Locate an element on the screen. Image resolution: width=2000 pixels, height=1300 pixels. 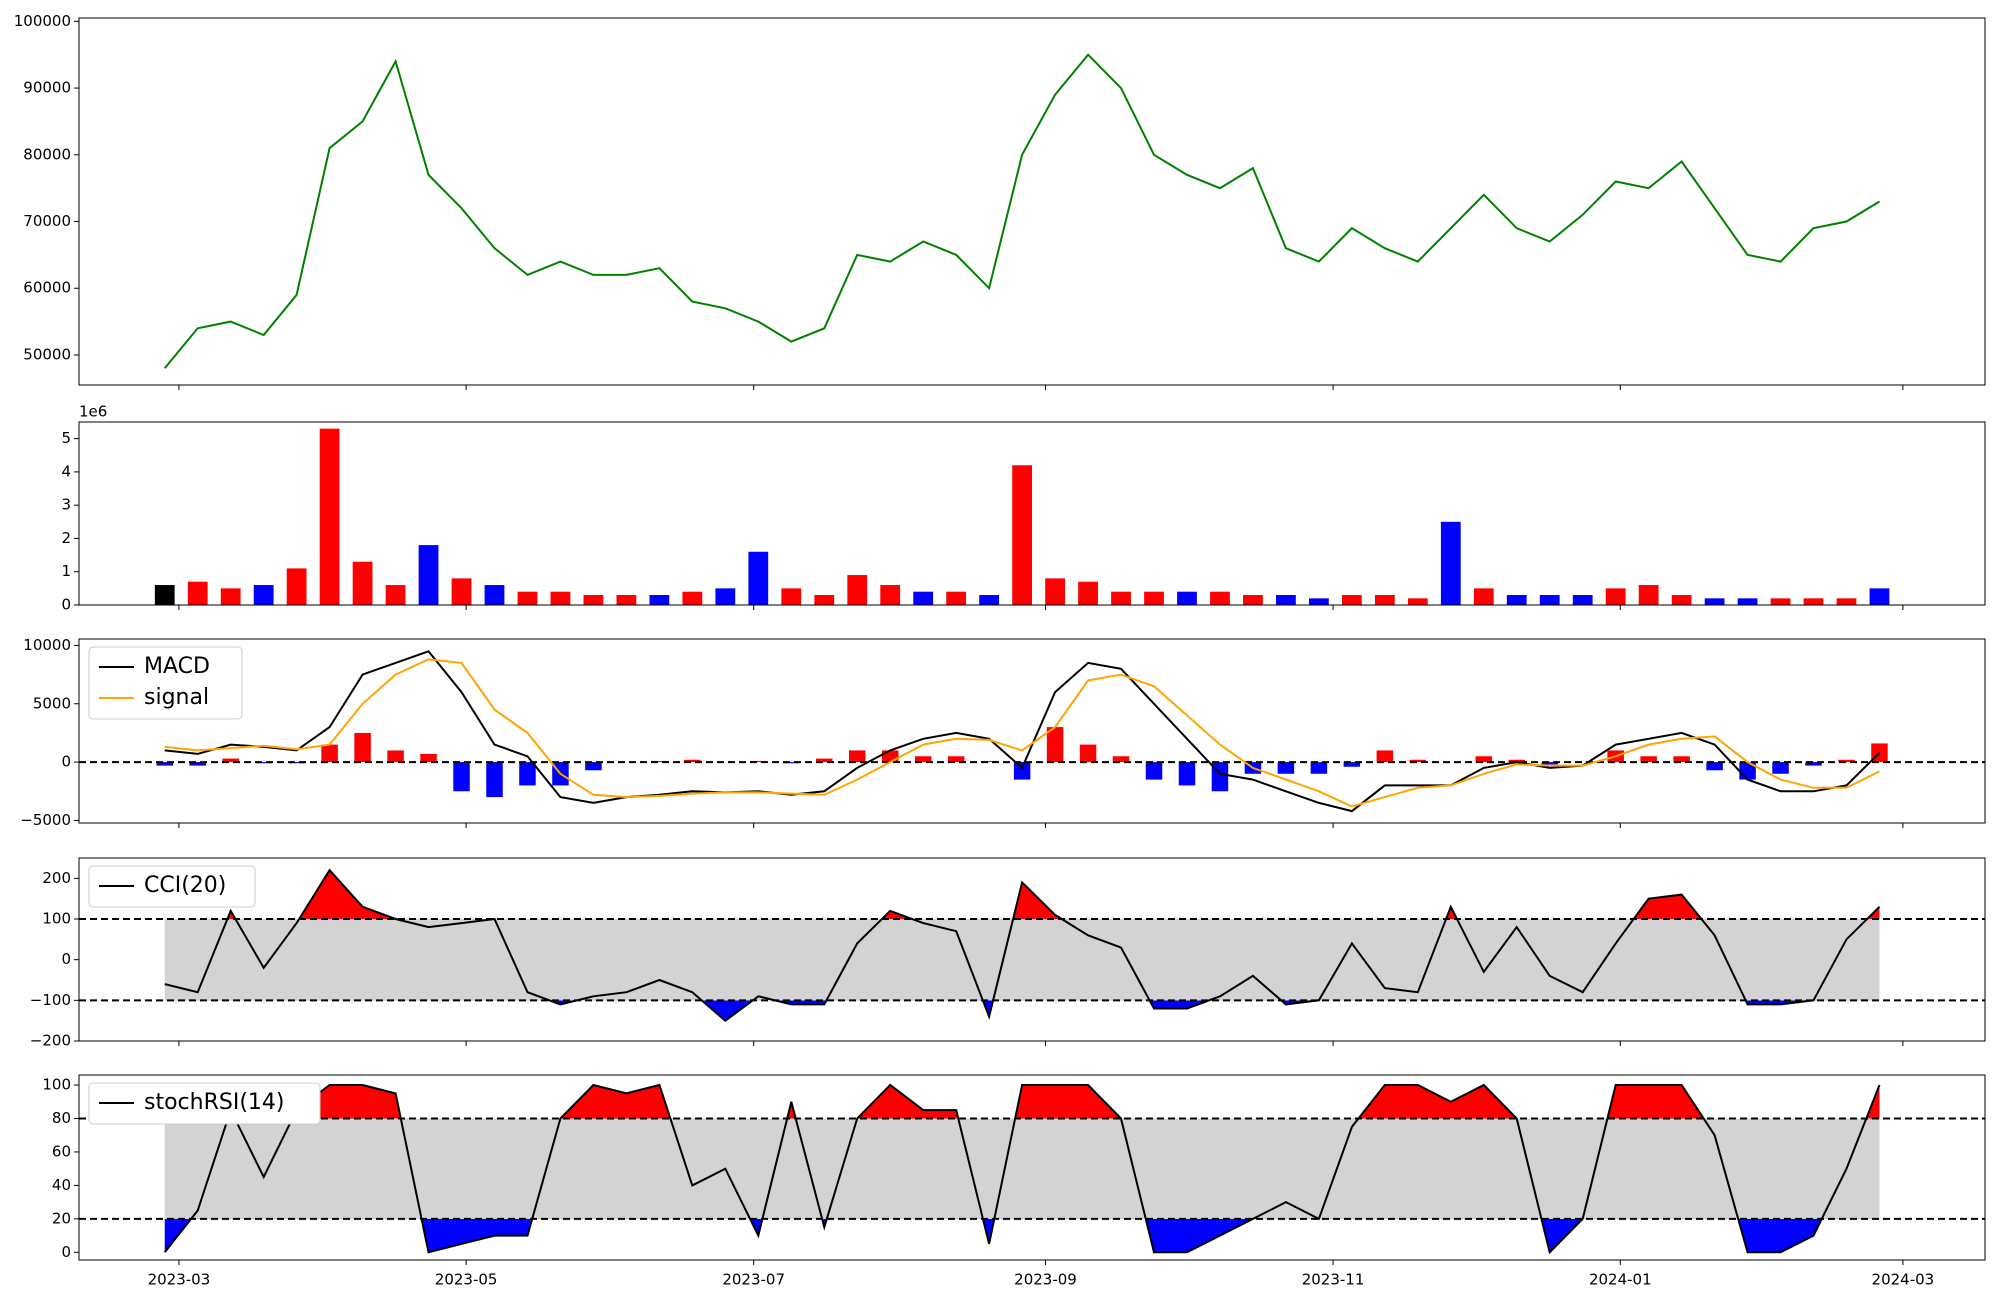
legend: stochRSI(14) is located at coordinates (204, 1103).